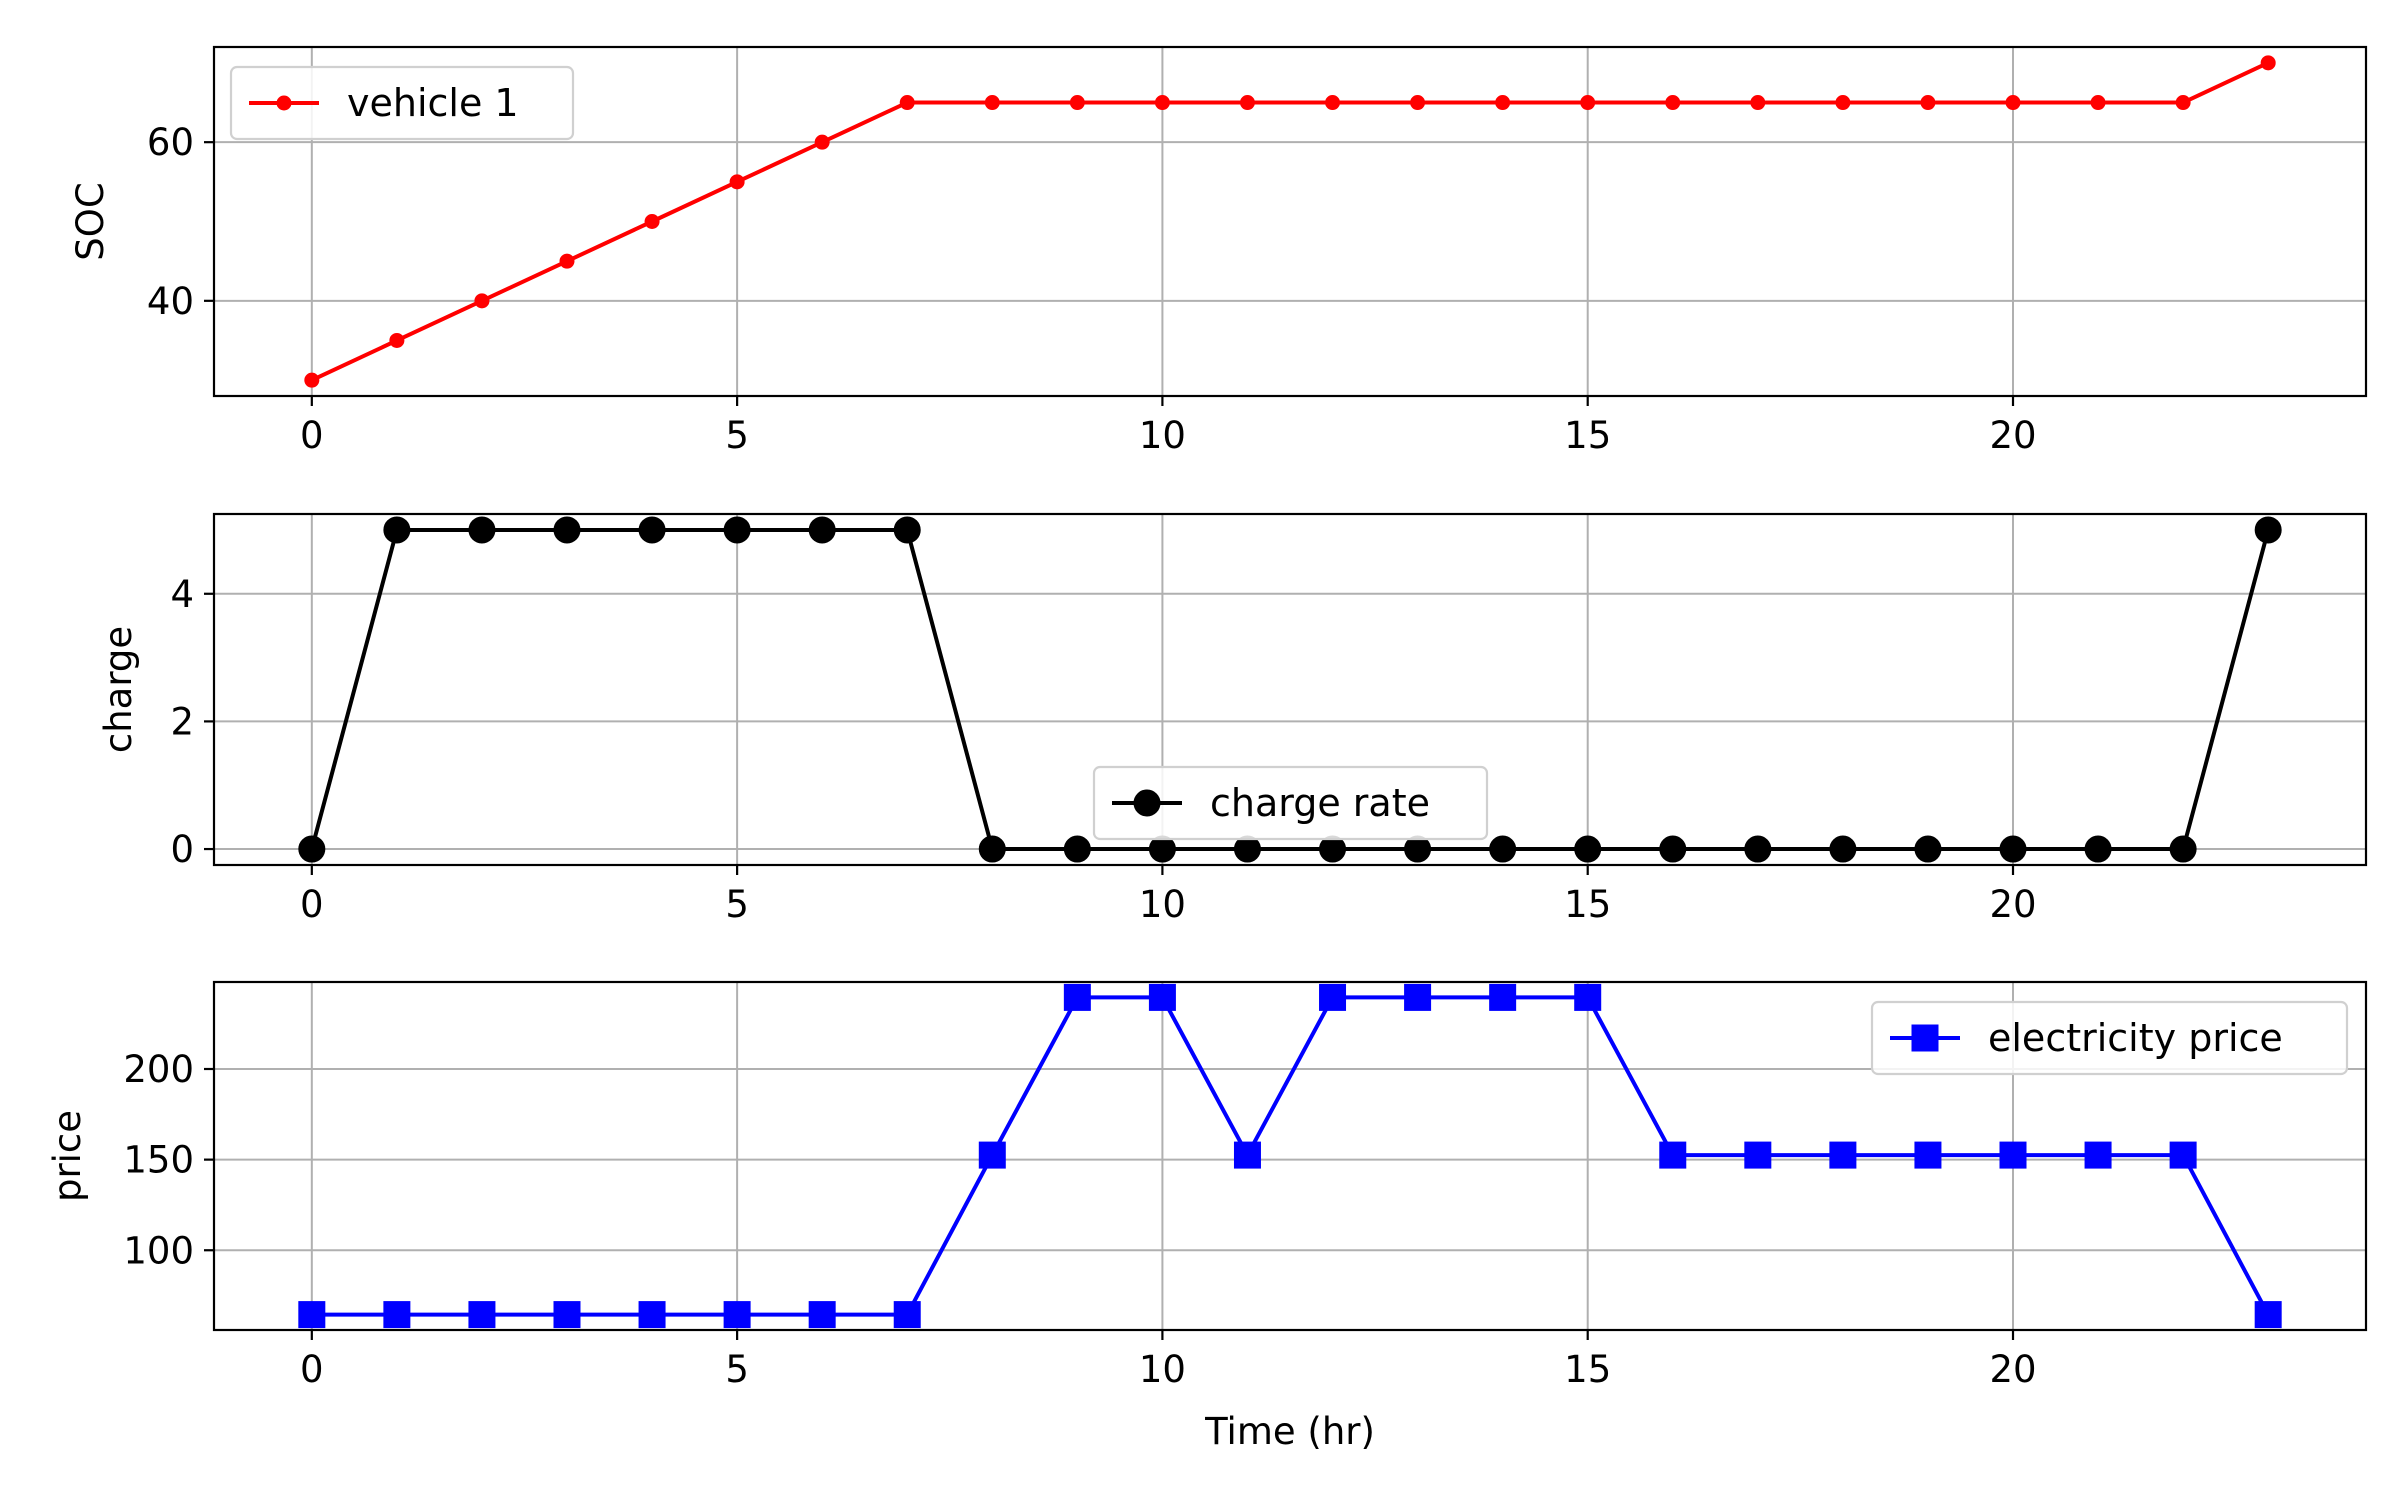  I want to click on charge-x-tick-label: 20, so click(2012, 904).